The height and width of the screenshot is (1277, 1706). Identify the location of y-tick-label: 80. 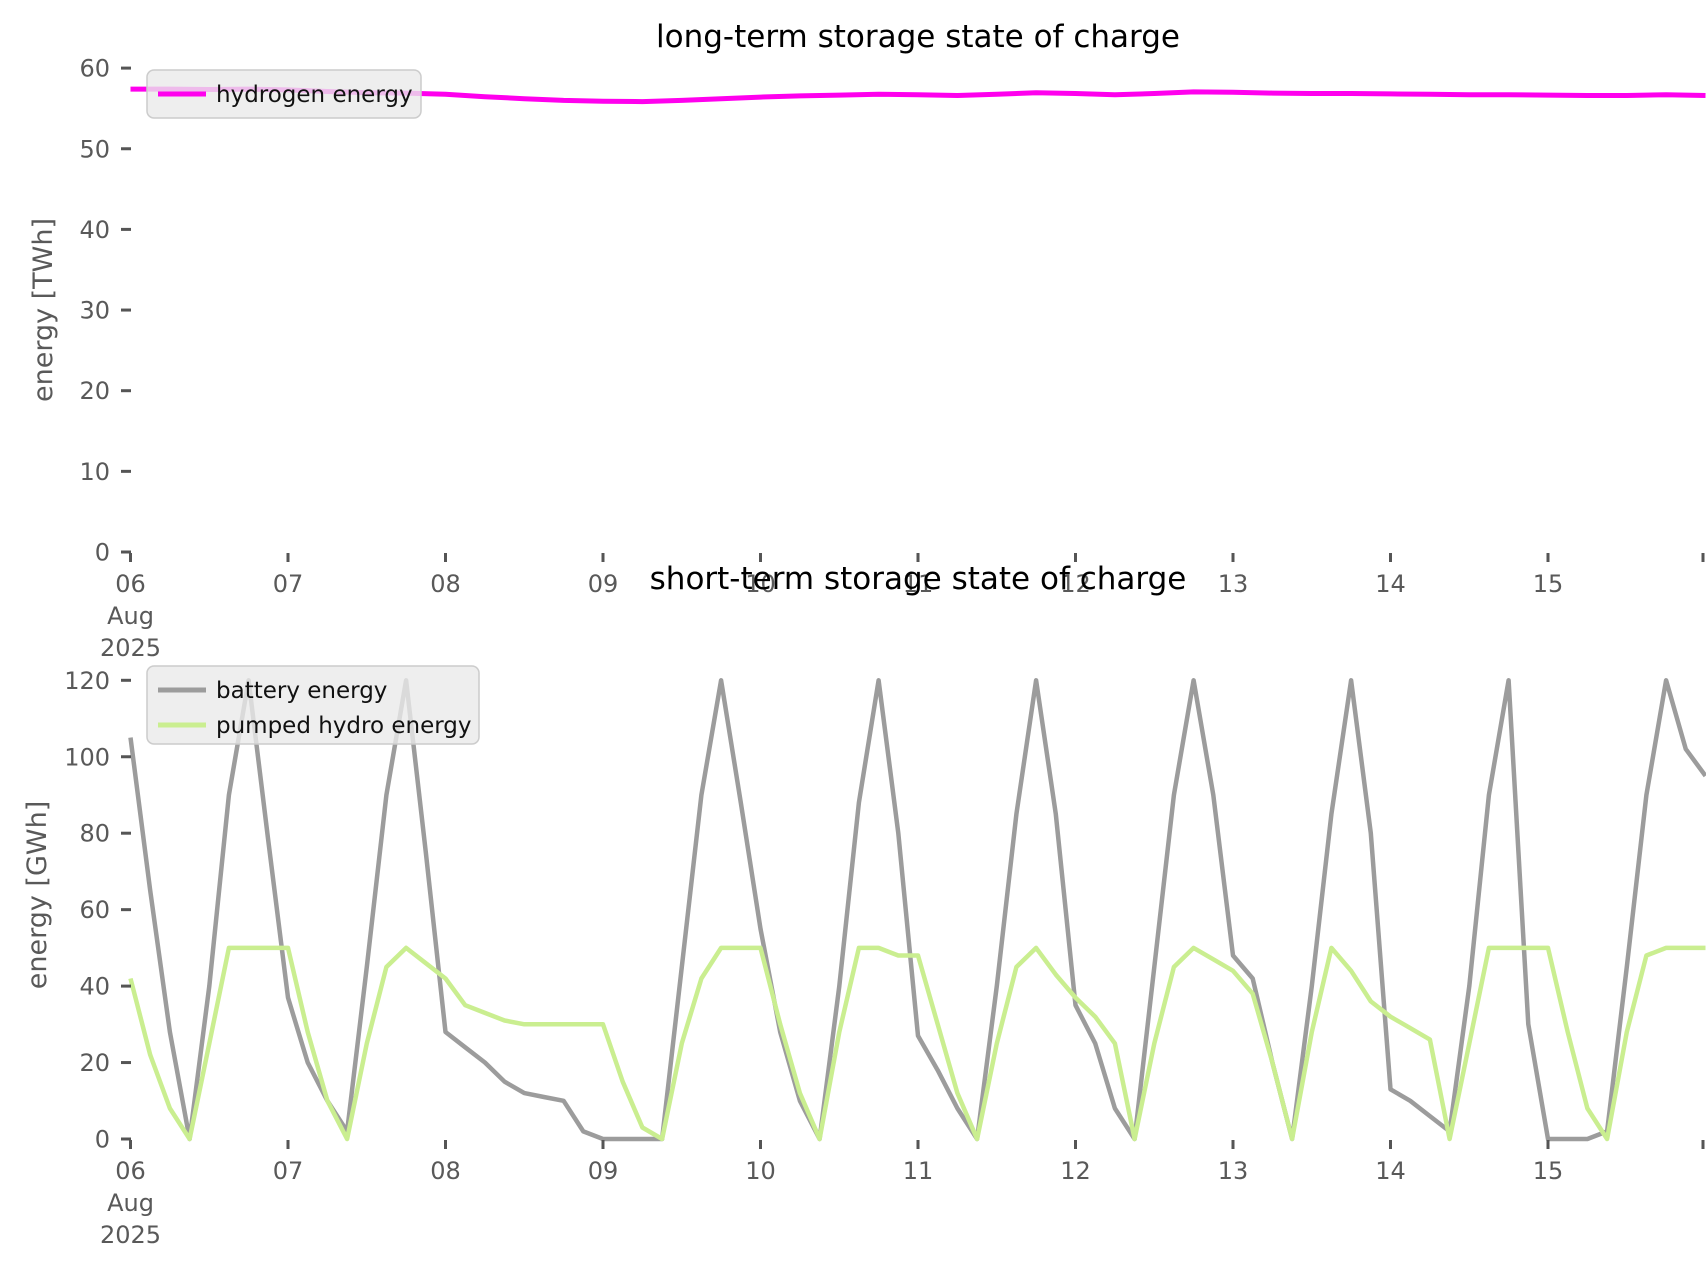
(94, 834).